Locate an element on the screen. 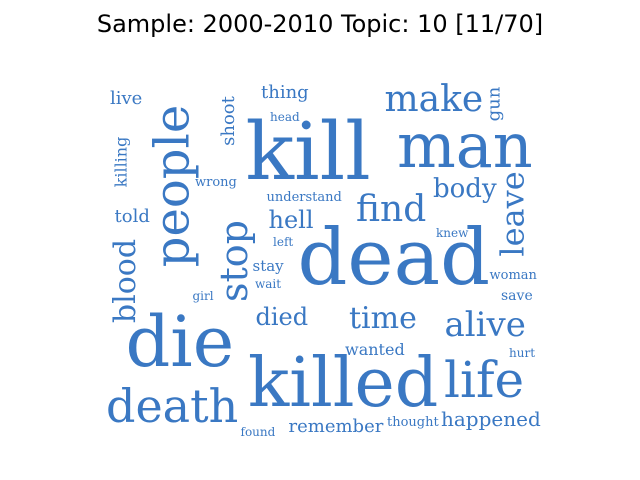 Image resolution: width=640 pixels, height=480 pixels. word-wanted: wanted is located at coordinates (375, 349).